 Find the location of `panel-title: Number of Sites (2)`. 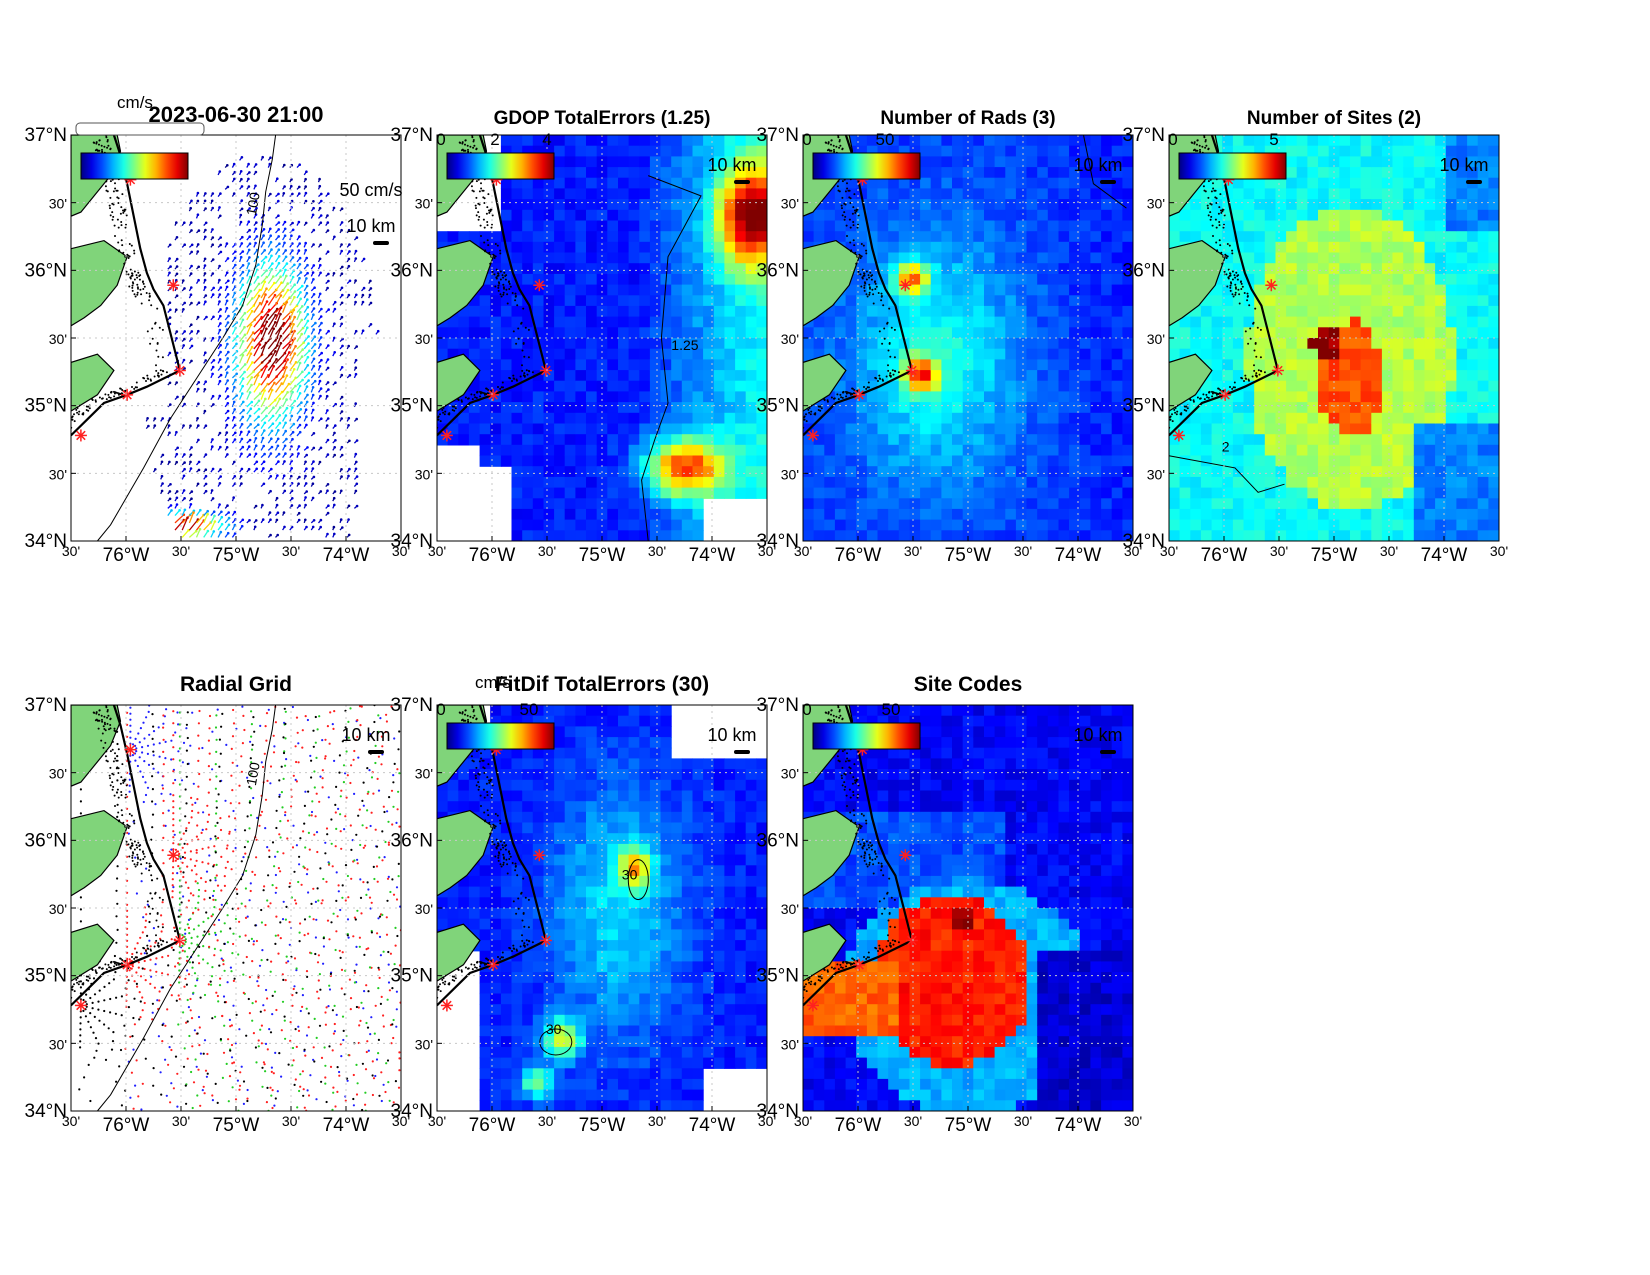

panel-title: Number of Sites (2) is located at coordinates (1334, 118).